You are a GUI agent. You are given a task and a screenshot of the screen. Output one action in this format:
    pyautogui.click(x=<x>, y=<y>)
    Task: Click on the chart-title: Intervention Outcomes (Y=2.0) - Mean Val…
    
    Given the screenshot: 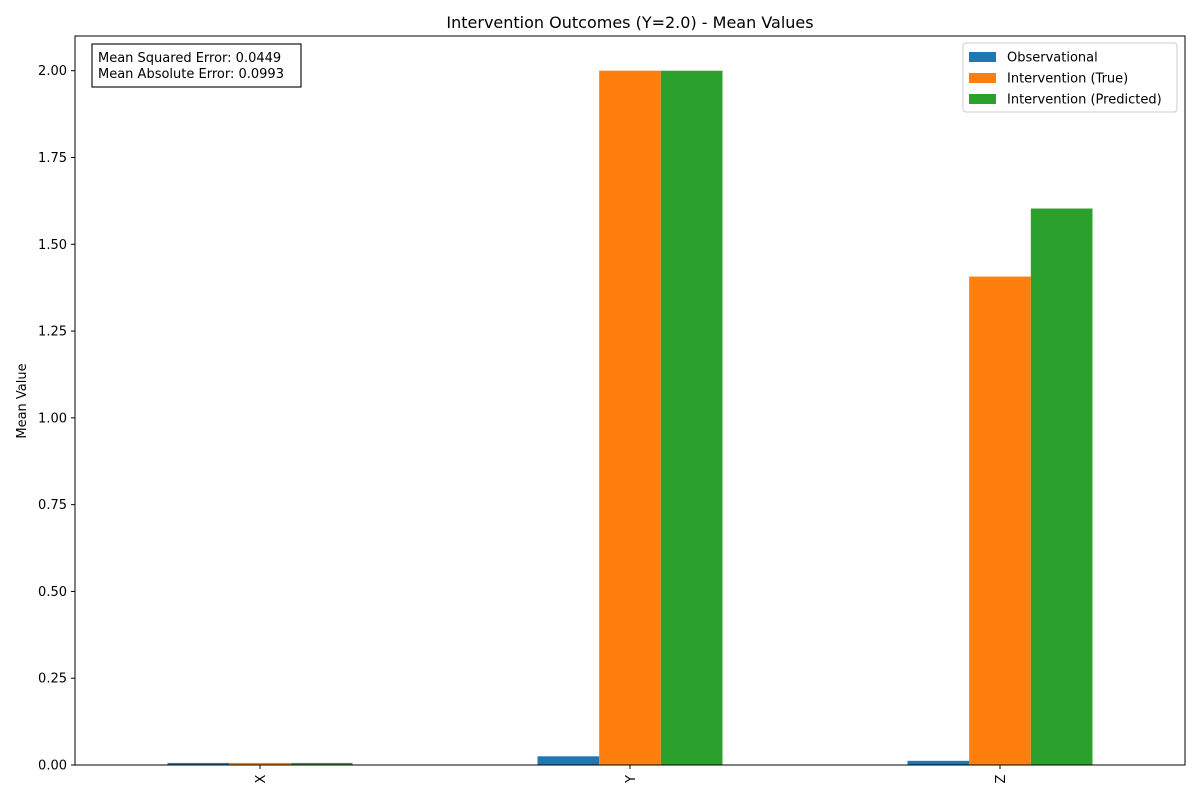 What is the action you would take?
    pyautogui.click(x=629, y=22)
    